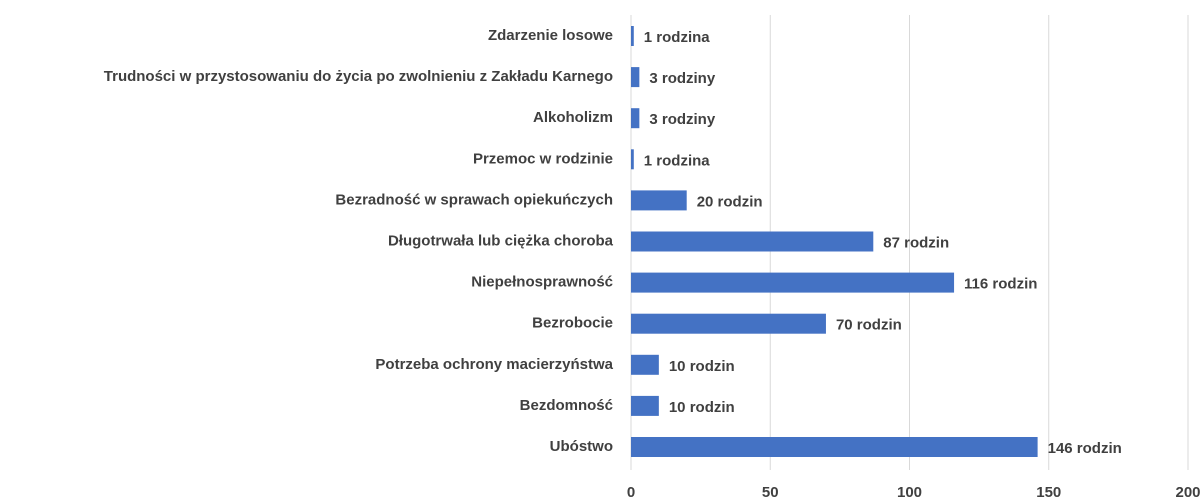 This screenshot has height=501, width=1203. I want to click on value-label: 70 rodzin, so click(869, 325).